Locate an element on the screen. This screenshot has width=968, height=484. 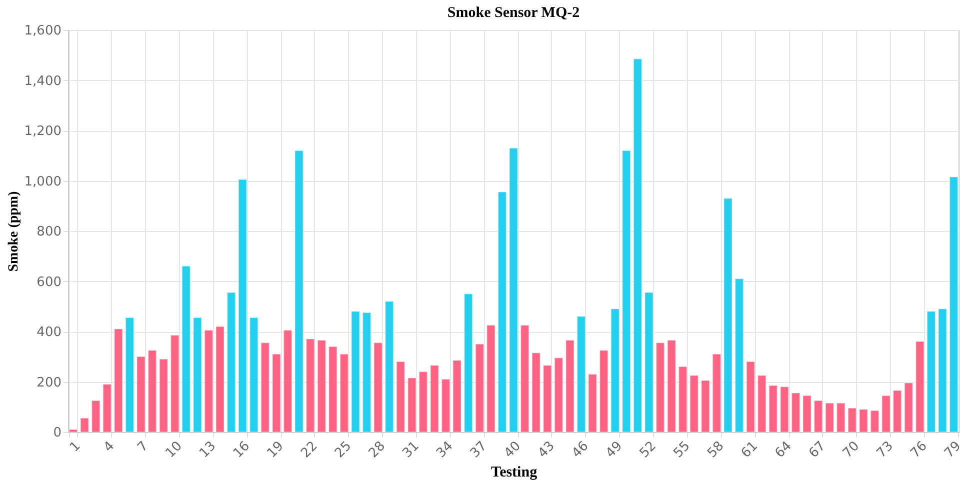
y-tick-label: 1,400 is located at coordinates (43, 81).